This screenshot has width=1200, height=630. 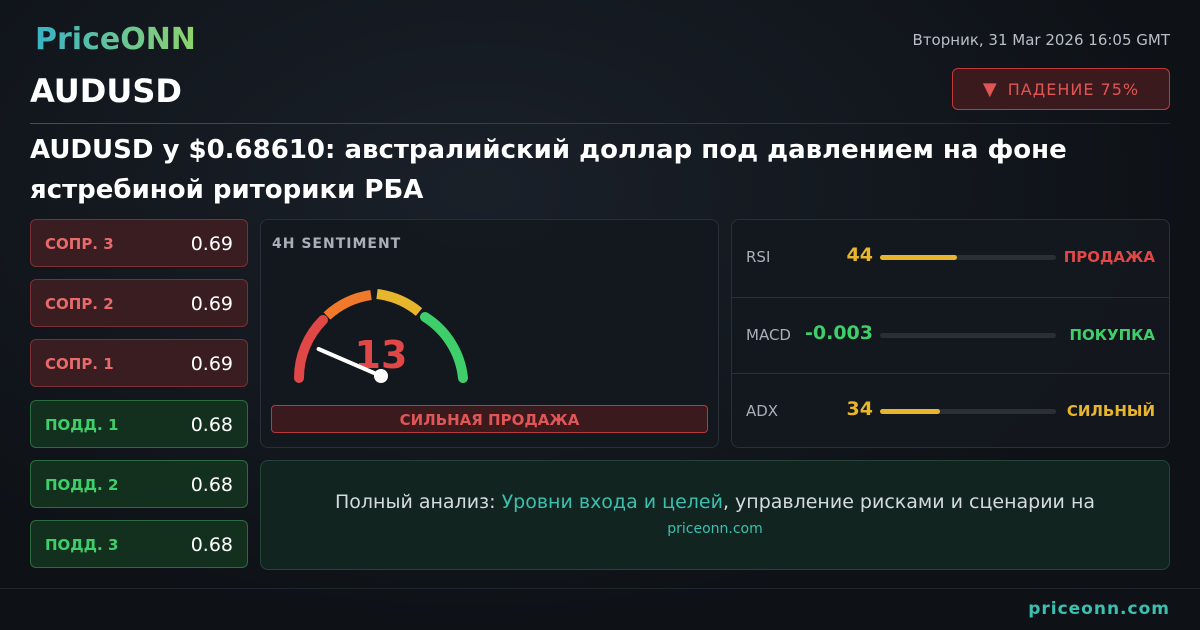 What do you see at coordinates (489, 333) in the screenshot?
I see `sentiment-card: 4H SENTIMENT 13 СИЛЬНАЯ ПРОДАЖА` at bounding box center [489, 333].